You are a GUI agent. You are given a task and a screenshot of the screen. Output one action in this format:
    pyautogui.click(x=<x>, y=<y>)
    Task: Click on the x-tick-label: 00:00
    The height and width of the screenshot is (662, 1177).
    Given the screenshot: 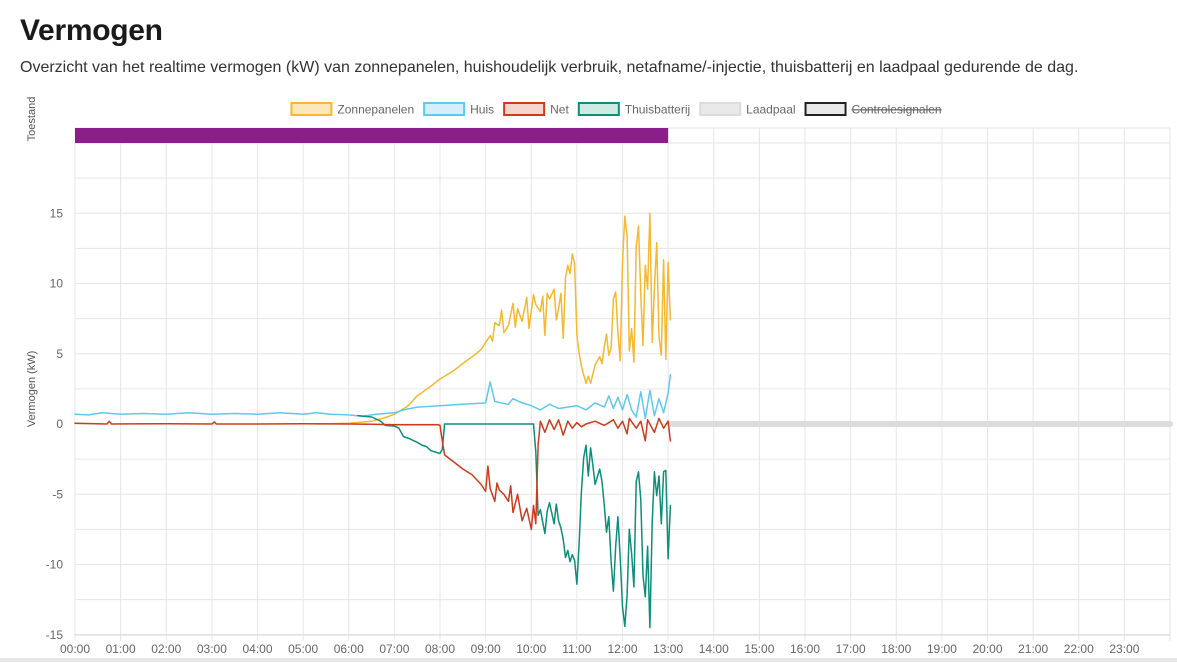 What is the action you would take?
    pyautogui.click(x=75, y=649)
    